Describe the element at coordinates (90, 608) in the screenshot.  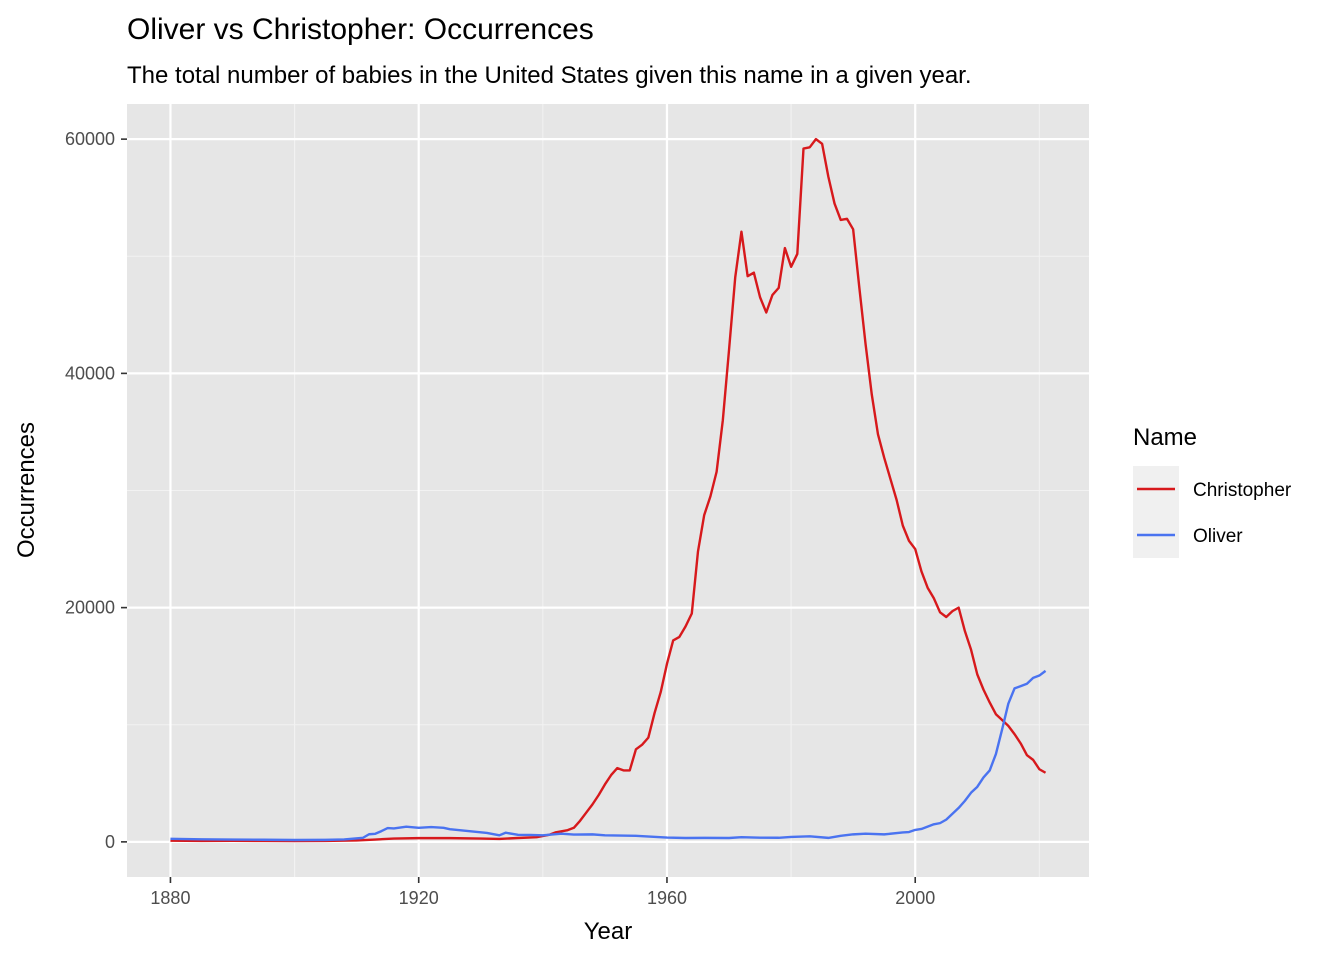
I see `y-tick-label: 20000` at that location.